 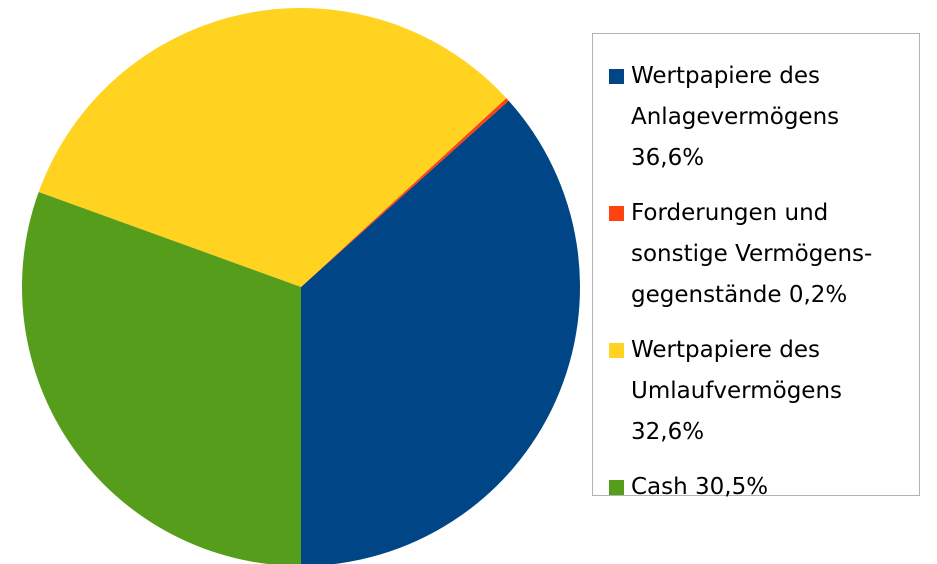 I want to click on legend-value: 36,6%, so click(x=668, y=158).